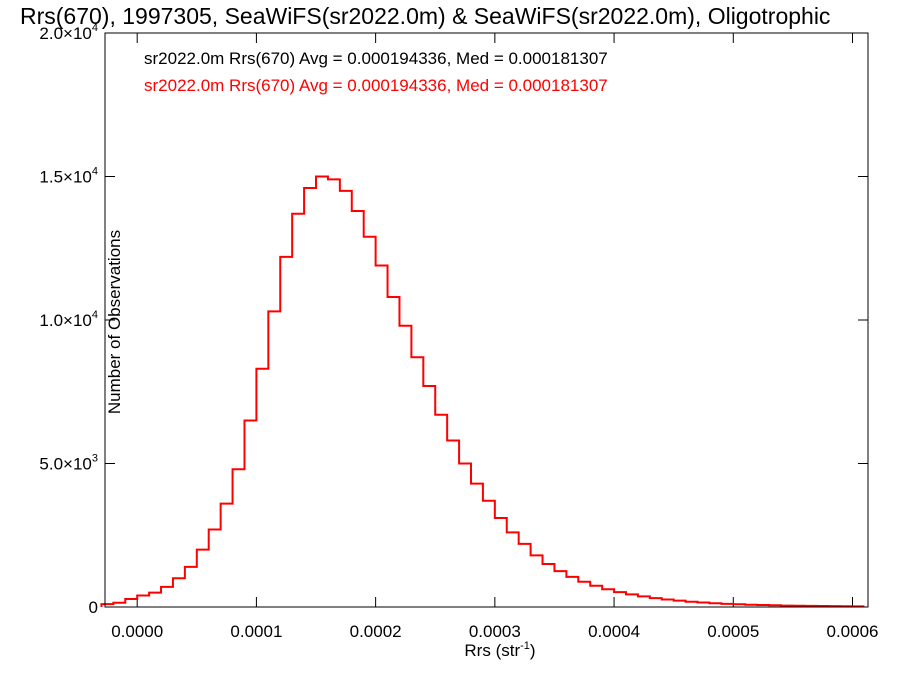  What do you see at coordinates (68, 32) in the screenshot?
I see `y-tick-label: 2.0×10⁴` at bounding box center [68, 32].